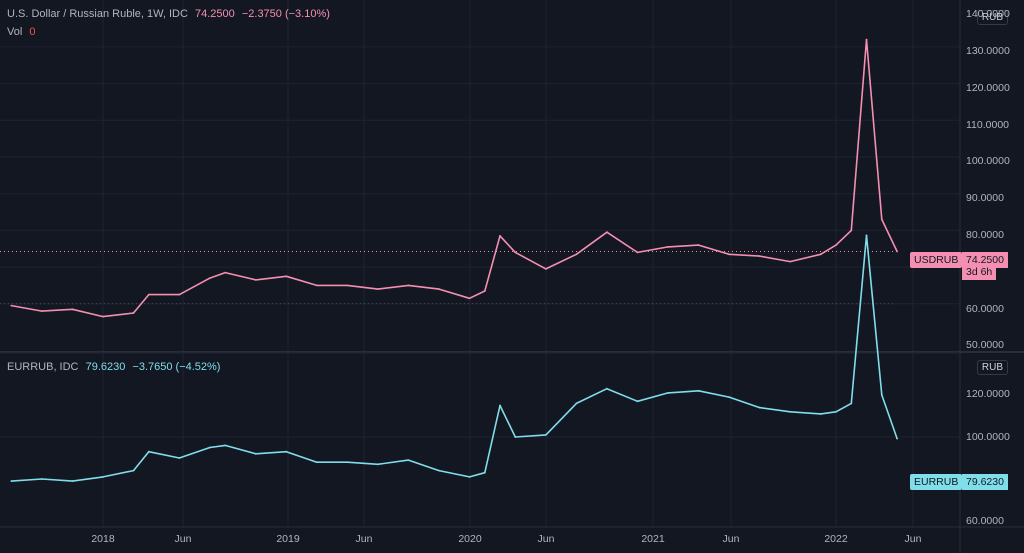 The width and height of the screenshot is (1024, 553). Describe the element at coordinates (985, 345) in the screenshot. I see `y-tick: 50.0000` at that location.